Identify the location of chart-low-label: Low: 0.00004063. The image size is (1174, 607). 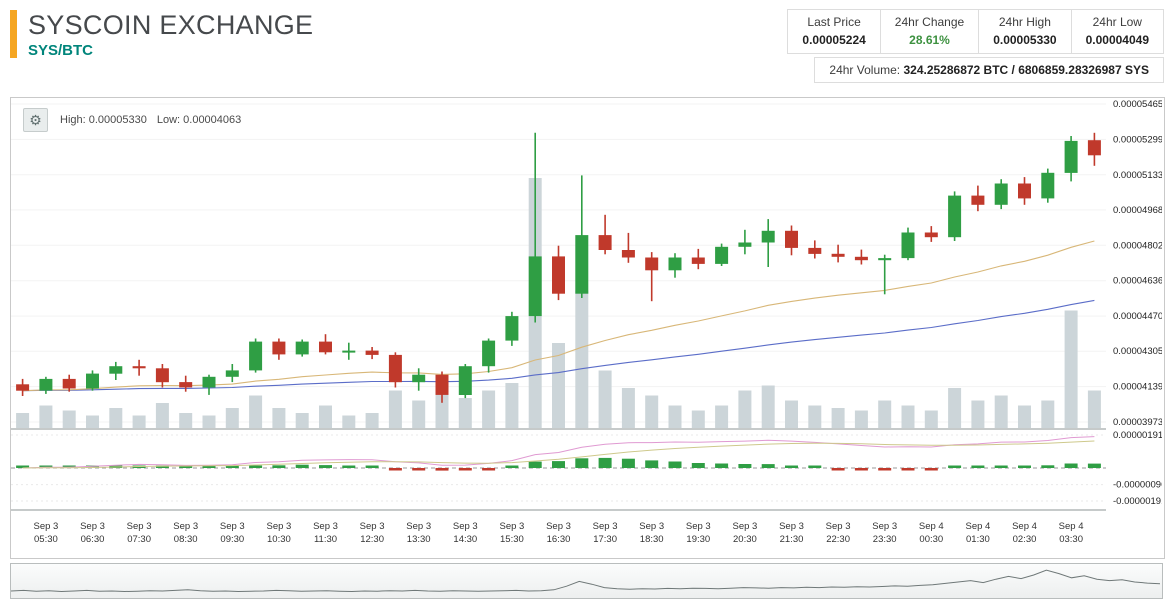
(199, 120).